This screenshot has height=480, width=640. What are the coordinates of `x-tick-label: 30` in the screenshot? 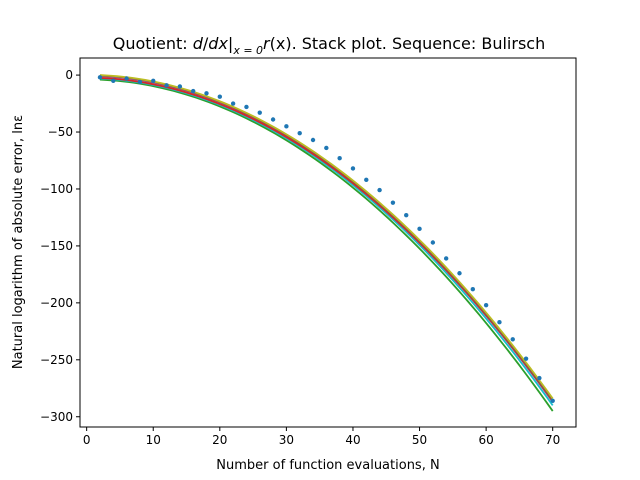 It's located at (286, 440).